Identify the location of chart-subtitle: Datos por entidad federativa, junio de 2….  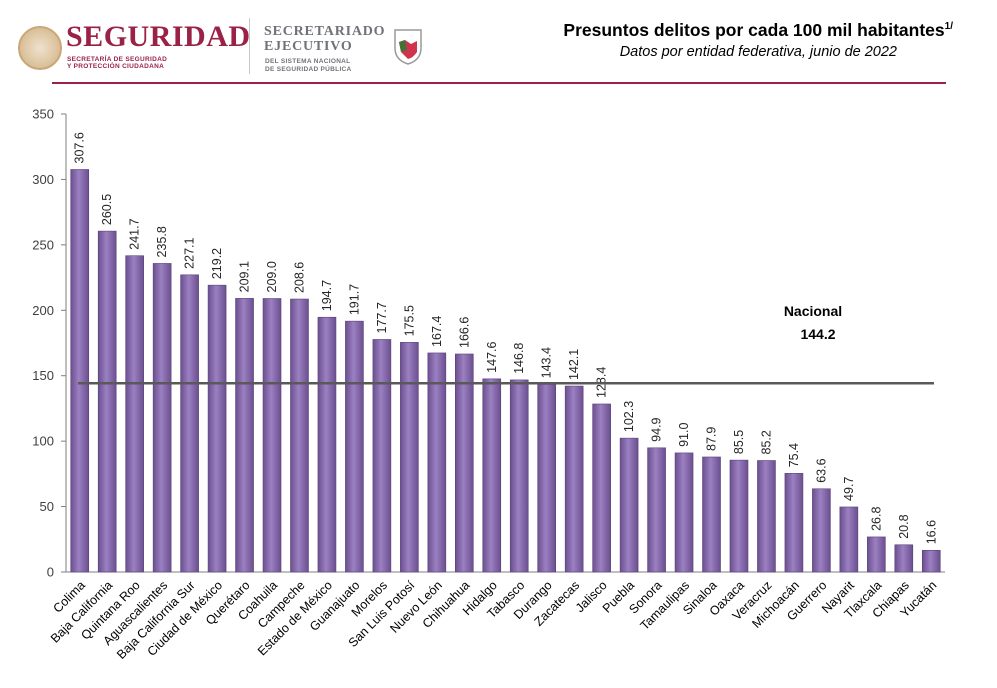
(758, 52).